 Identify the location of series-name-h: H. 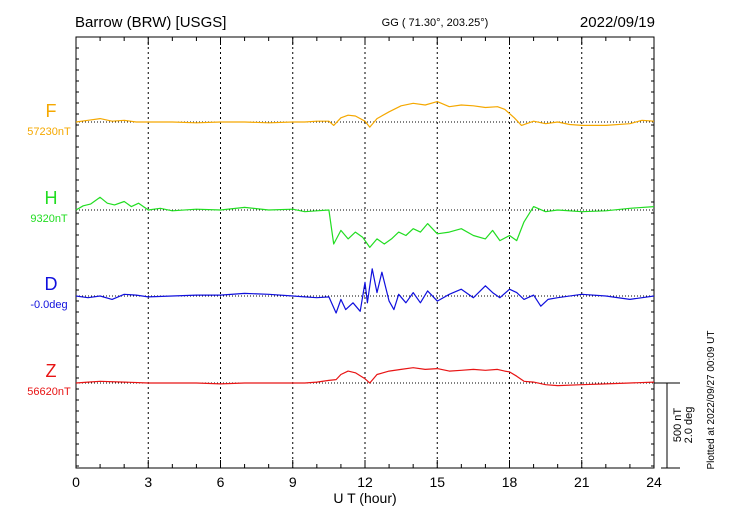
(51, 198).